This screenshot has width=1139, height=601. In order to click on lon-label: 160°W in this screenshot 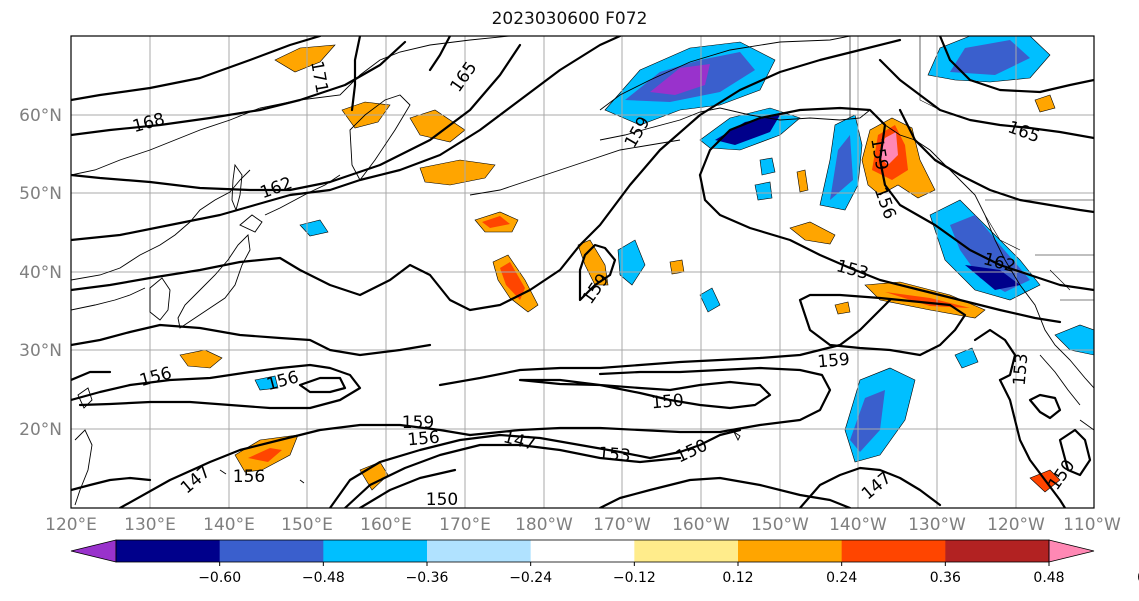, I will do `click(701, 525)`.